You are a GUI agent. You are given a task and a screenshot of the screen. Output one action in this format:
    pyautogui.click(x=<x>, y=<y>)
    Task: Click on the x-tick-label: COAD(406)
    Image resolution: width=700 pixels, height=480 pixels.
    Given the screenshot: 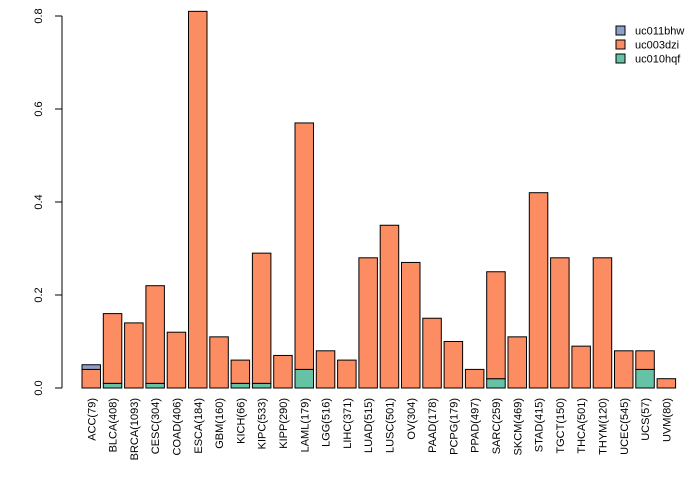 What is the action you would take?
    pyautogui.click(x=177, y=426)
    